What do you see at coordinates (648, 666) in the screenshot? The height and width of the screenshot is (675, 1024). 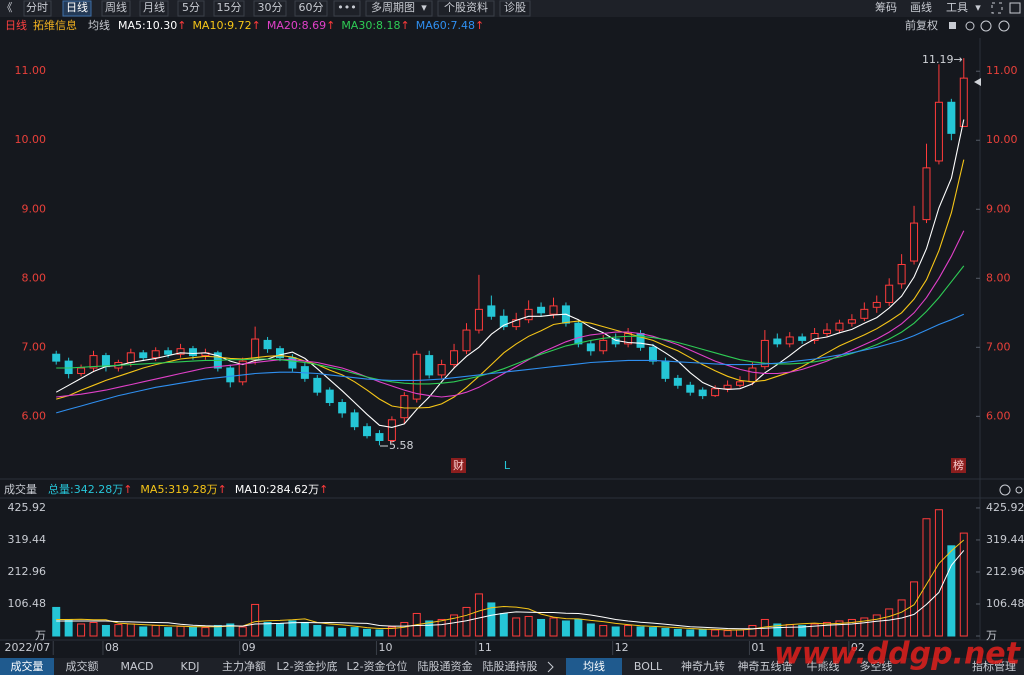 I see `overlay-tab: BOLL` at bounding box center [648, 666].